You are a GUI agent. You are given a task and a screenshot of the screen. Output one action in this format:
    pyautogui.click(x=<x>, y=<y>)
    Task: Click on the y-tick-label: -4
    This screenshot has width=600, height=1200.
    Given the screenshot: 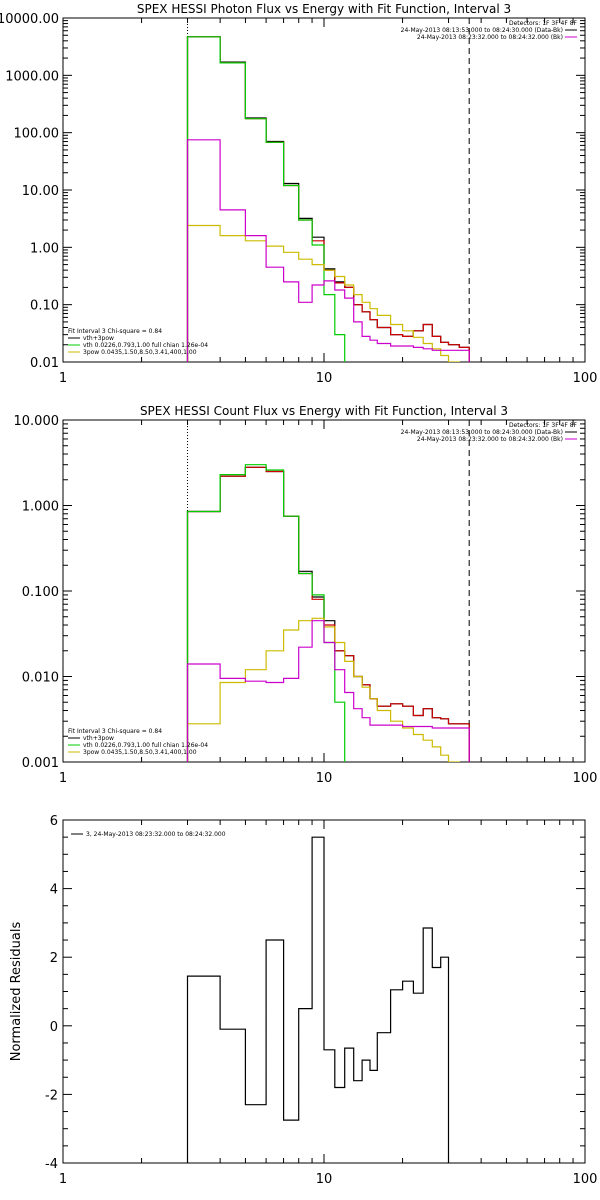 What is the action you would take?
    pyautogui.click(x=51, y=1164)
    